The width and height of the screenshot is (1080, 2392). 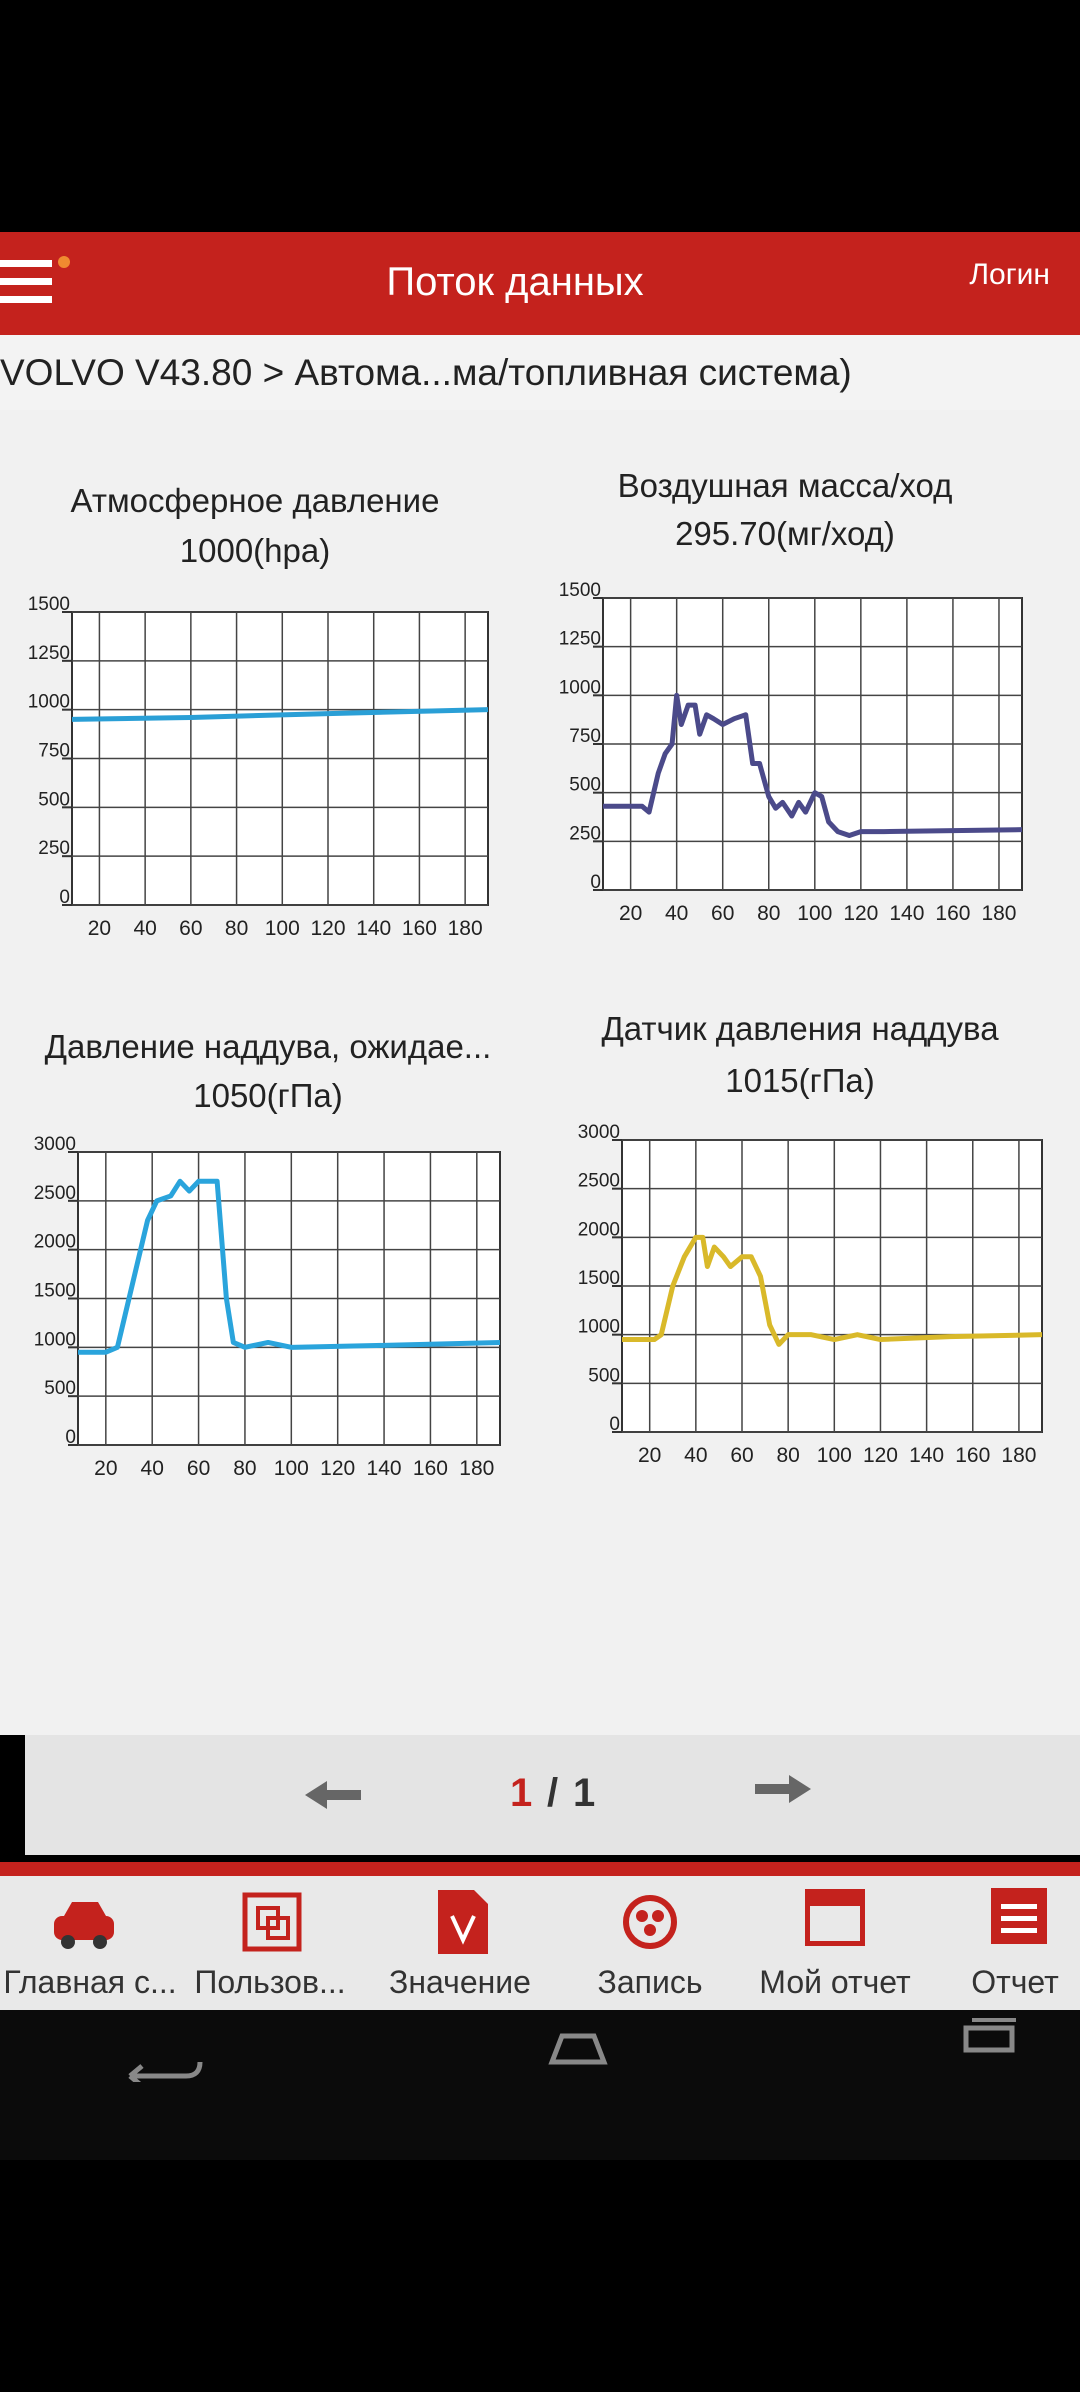 I want to click on total-pages: 1, so click(x=584, y=1793).